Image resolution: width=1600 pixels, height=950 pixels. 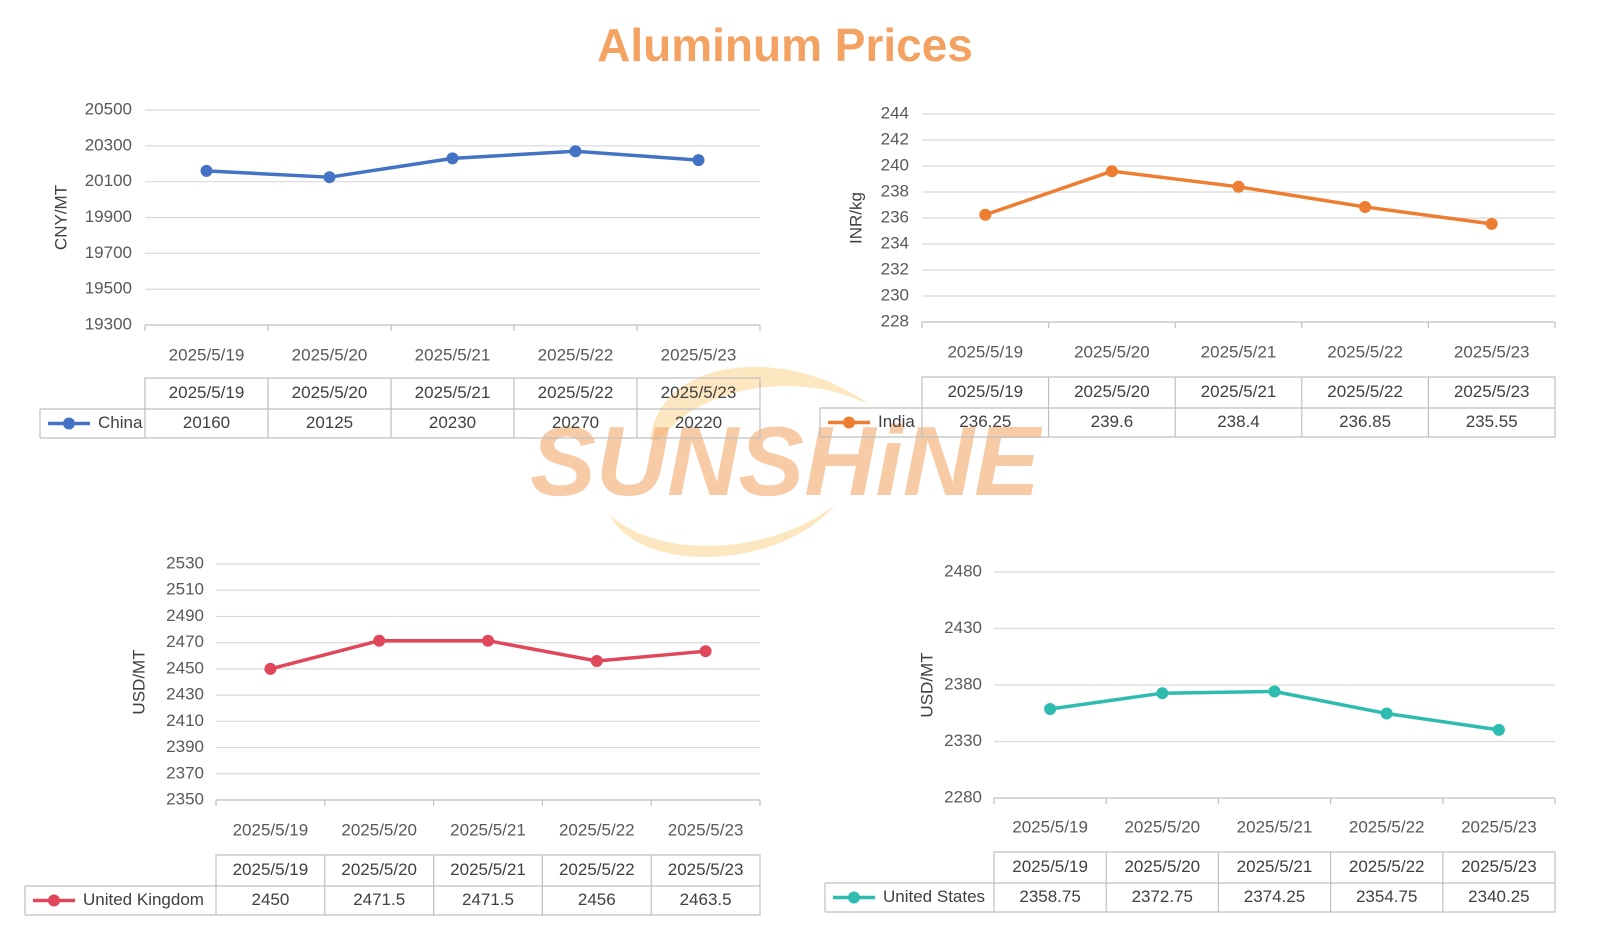 What do you see at coordinates (785, 45) in the screenshot?
I see `page-title: Aluminum Prices` at bounding box center [785, 45].